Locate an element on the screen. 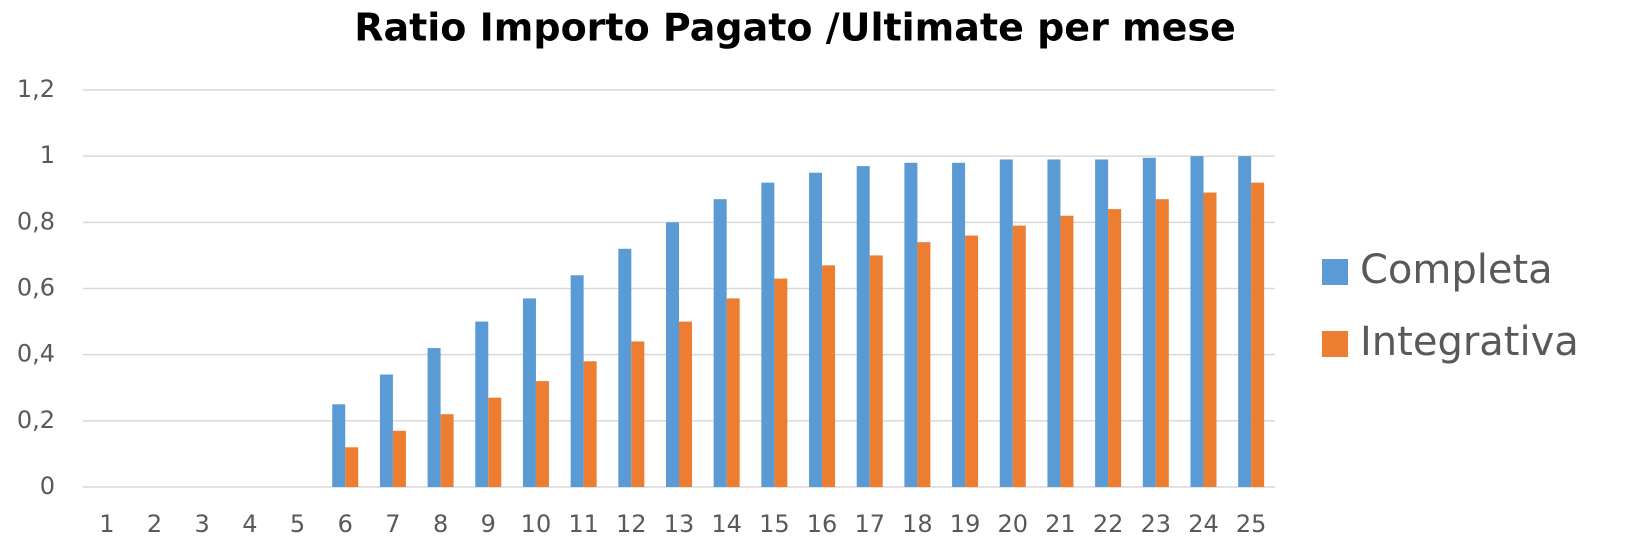 The height and width of the screenshot is (560, 1629). x-tick-label: 6 is located at coordinates (345, 524).